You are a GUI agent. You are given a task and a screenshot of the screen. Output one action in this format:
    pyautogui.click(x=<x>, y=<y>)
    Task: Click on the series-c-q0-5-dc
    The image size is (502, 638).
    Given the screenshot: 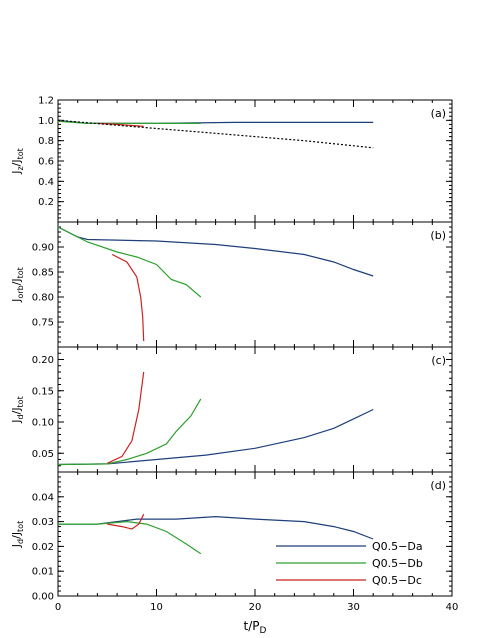 What is the action you would take?
    pyautogui.click(x=126, y=417)
    